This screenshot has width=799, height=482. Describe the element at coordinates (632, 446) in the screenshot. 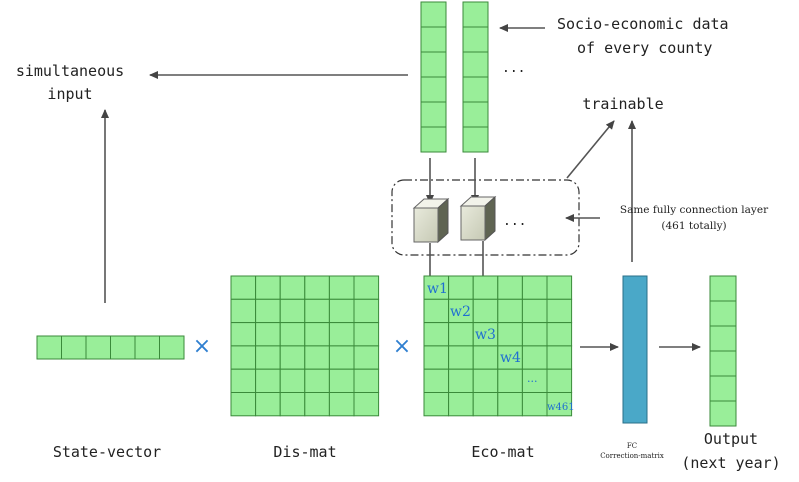

I see `fc-label-line1: FC` at that location.